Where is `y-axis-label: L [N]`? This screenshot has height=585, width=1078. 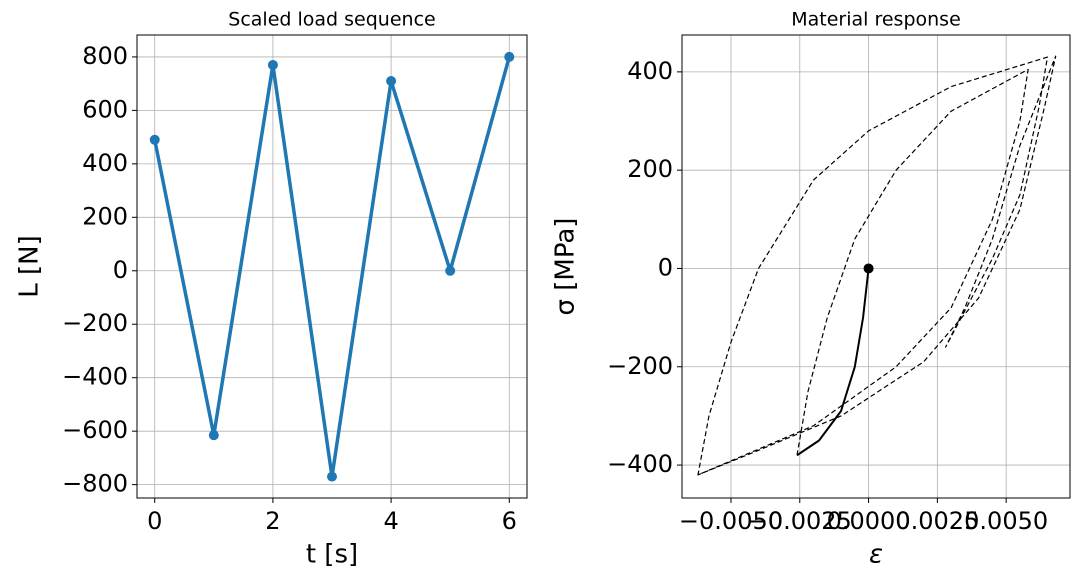 y-axis-label: L [N] is located at coordinates (30, 266).